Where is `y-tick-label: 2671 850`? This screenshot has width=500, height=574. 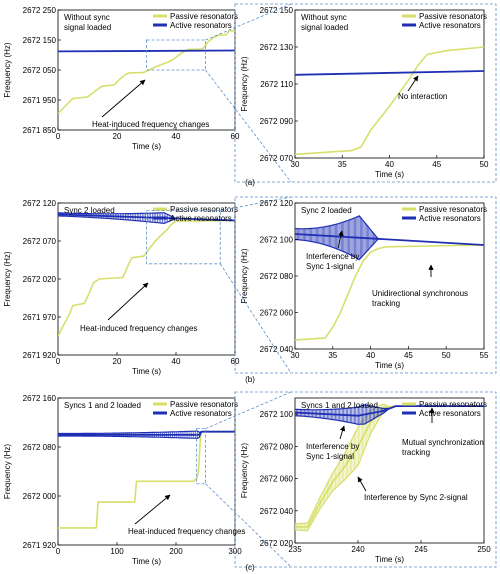 y-tick-label: 2671 850 is located at coordinates (40, 130).